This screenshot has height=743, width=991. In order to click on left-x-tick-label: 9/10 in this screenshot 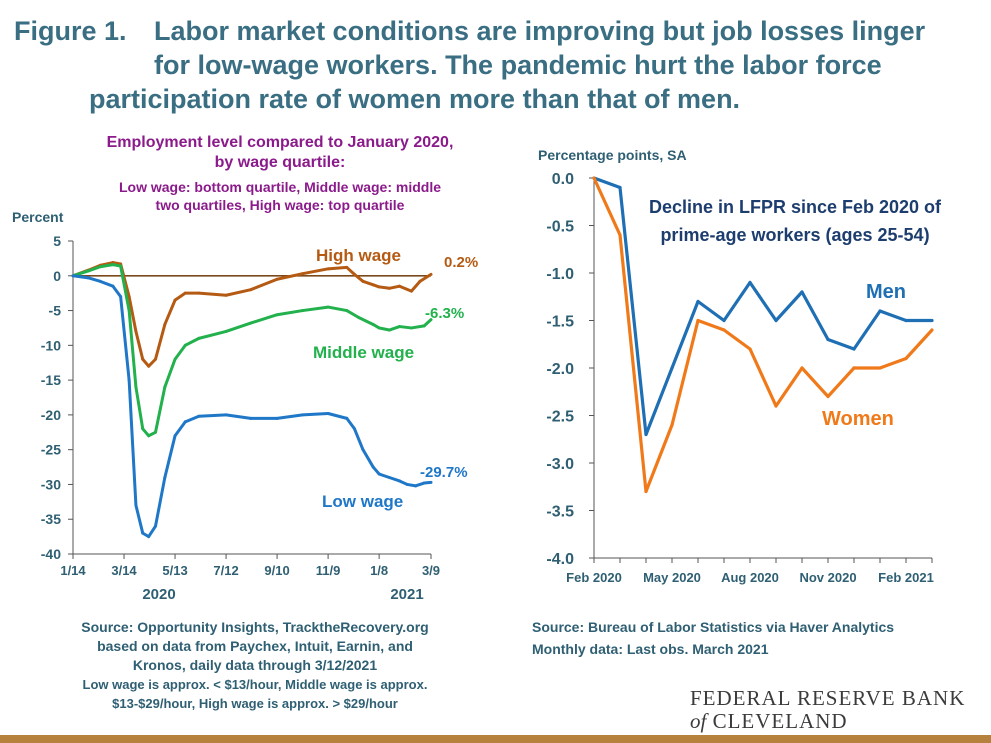, I will do `click(276, 570)`.